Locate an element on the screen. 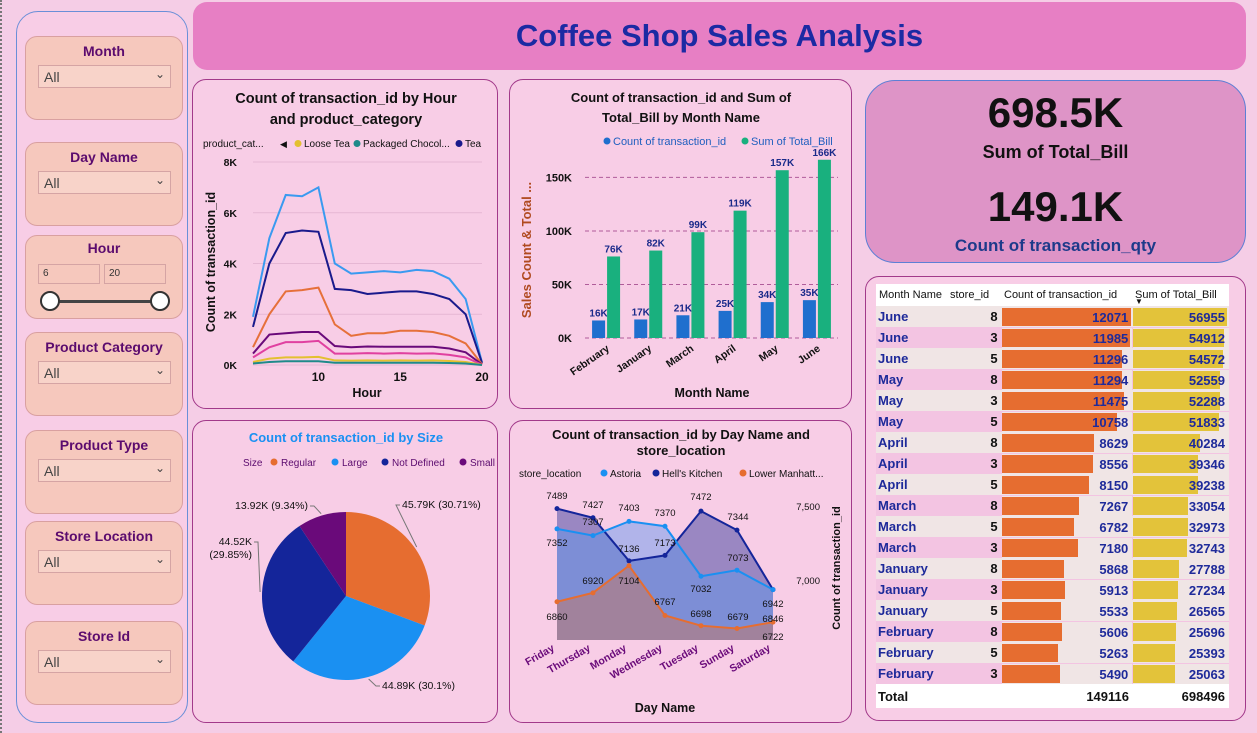 Image resolution: width=1257 pixels, height=733 pixels. table-row: May 3 11475 52288 is located at coordinates (1052, 400).